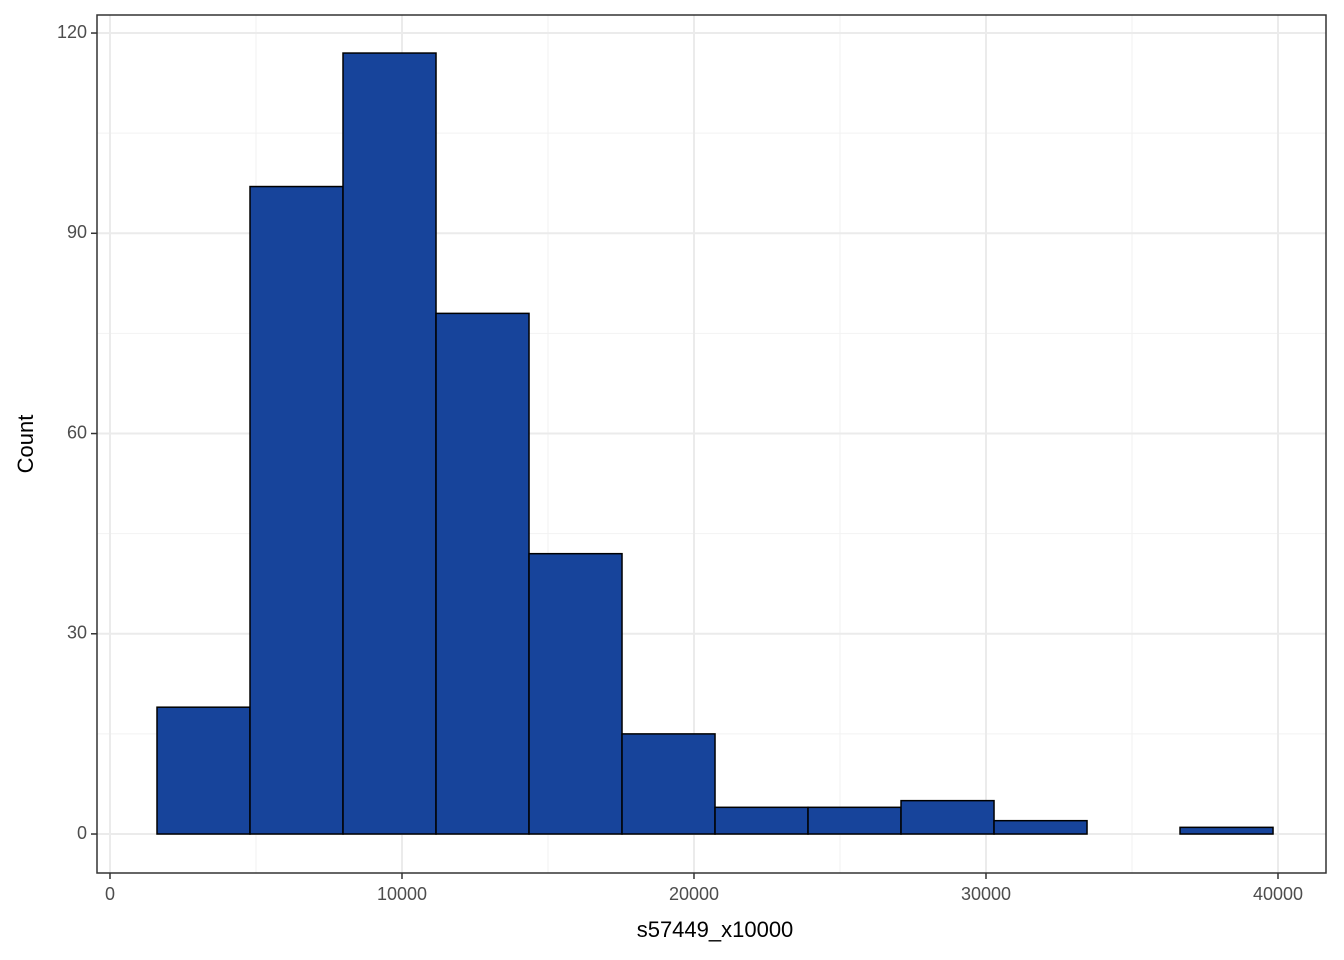 This screenshot has width=1344, height=960. Describe the element at coordinates (715, 929) in the screenshot. I see `x-axis-title: s57449_x10000` at that location.